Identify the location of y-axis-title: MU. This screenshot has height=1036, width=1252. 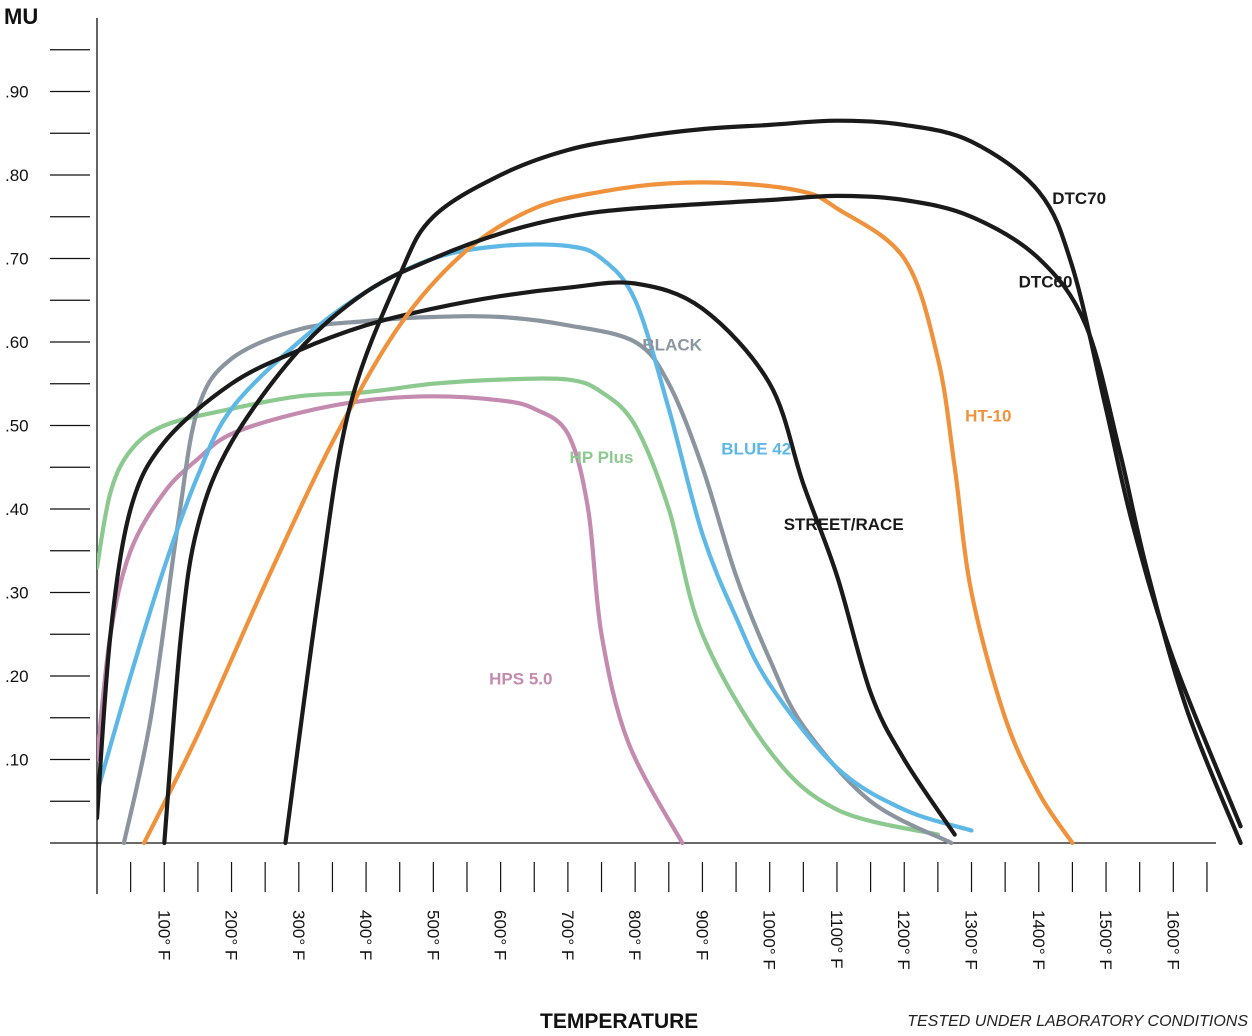
(21, 16).